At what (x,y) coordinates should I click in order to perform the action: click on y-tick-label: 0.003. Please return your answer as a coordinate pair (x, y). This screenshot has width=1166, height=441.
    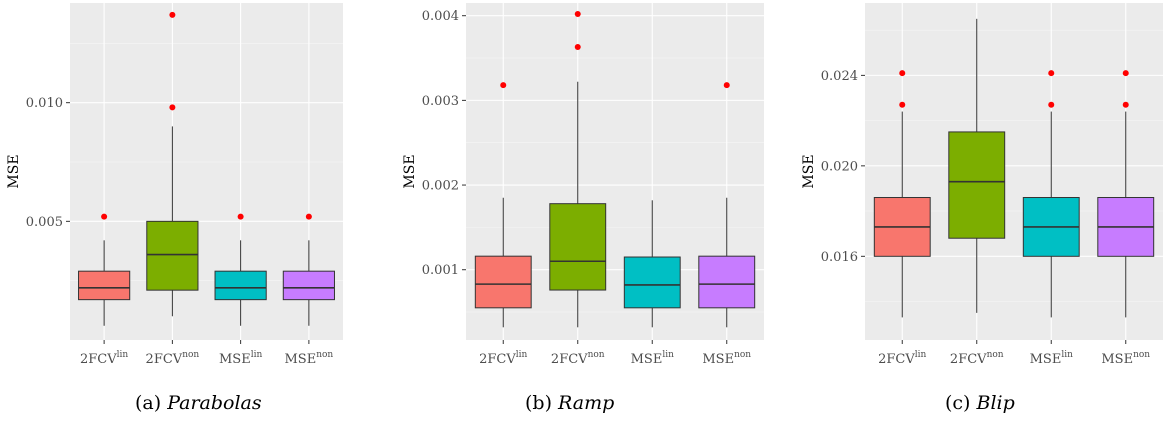
    Looking at the image, I should click on (440, 101).